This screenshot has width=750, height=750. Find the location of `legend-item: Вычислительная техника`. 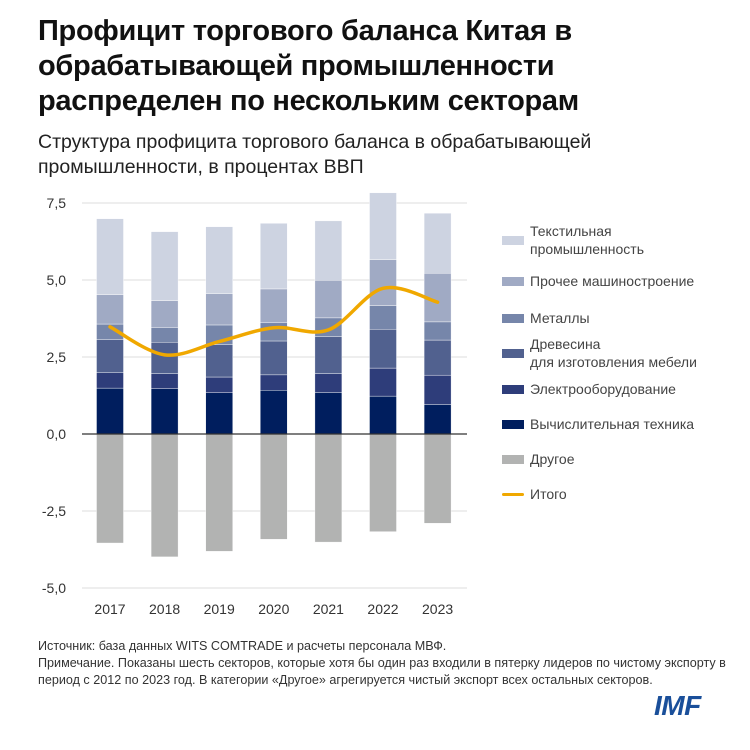

legend-item: Вычислительная техника is located at coordinates (598, 424).